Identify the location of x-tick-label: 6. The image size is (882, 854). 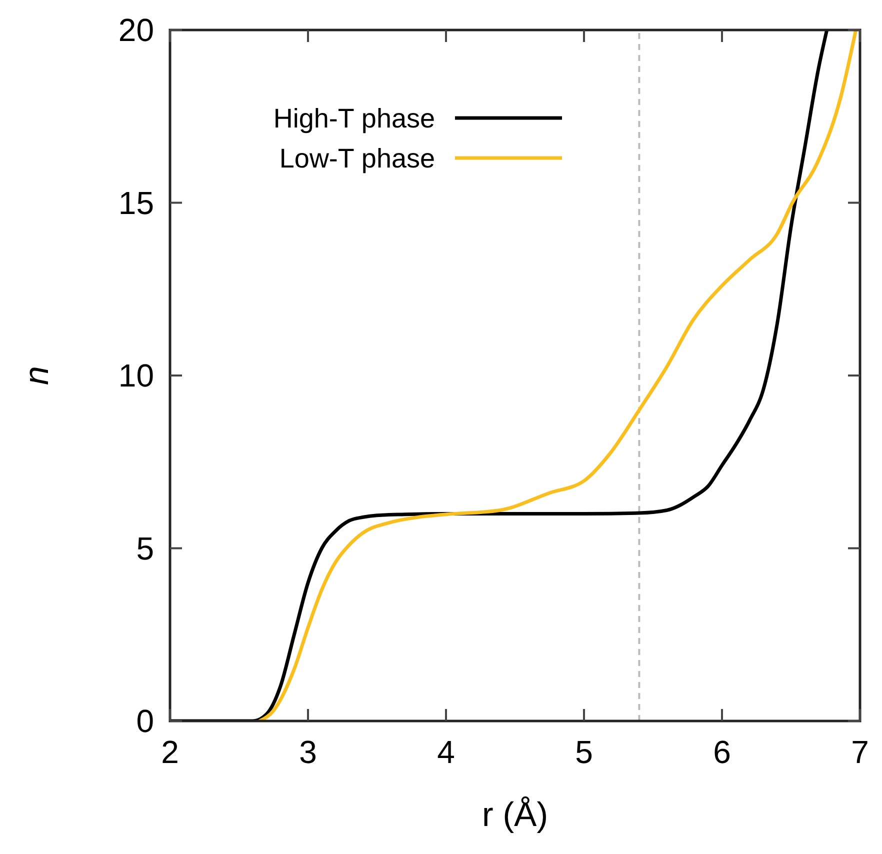
(722, 752).